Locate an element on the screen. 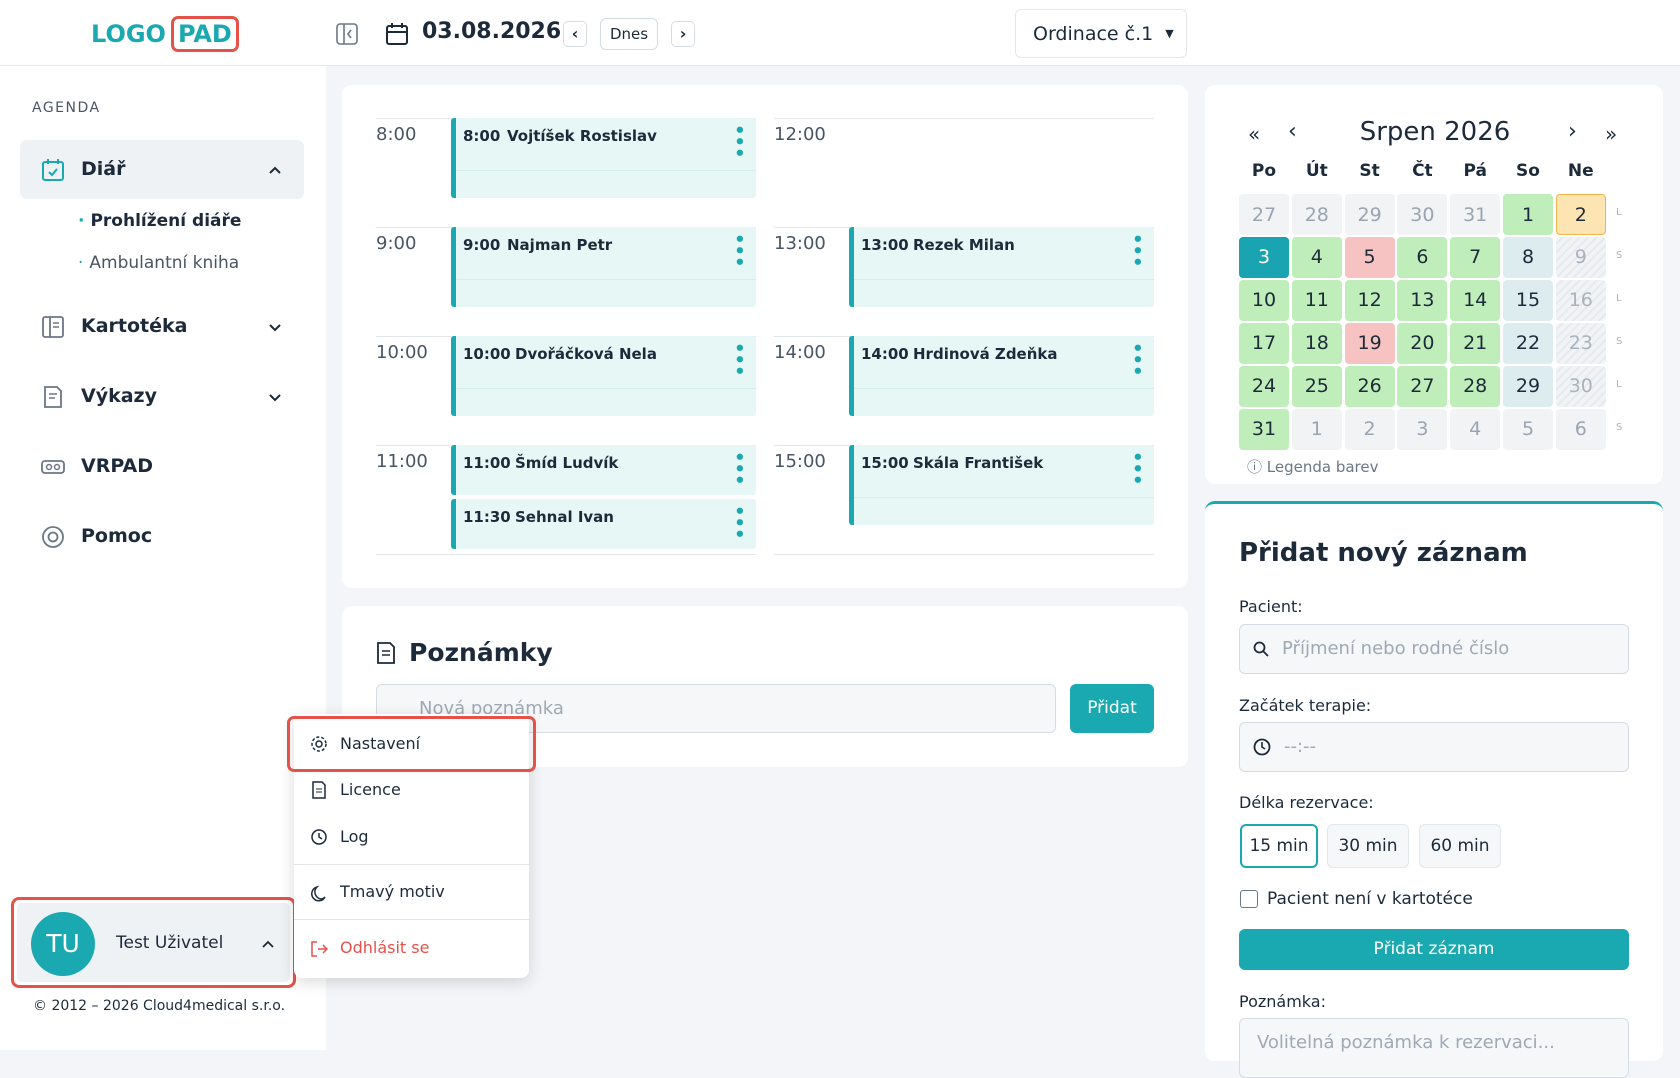 This screenshot has width=1680, height=1078. calendar-day: 21 is located at coordinates (1475, 343).